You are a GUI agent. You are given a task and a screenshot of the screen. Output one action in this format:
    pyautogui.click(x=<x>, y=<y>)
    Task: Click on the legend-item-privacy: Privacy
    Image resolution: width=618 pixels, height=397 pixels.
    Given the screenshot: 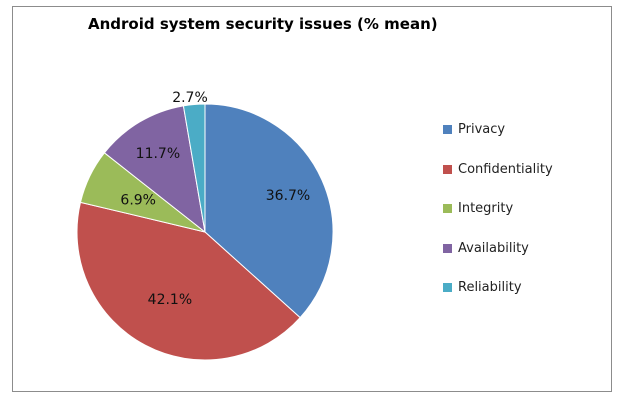 What is the action you would take?
    pyautogui.click(x=498, y=130)
    